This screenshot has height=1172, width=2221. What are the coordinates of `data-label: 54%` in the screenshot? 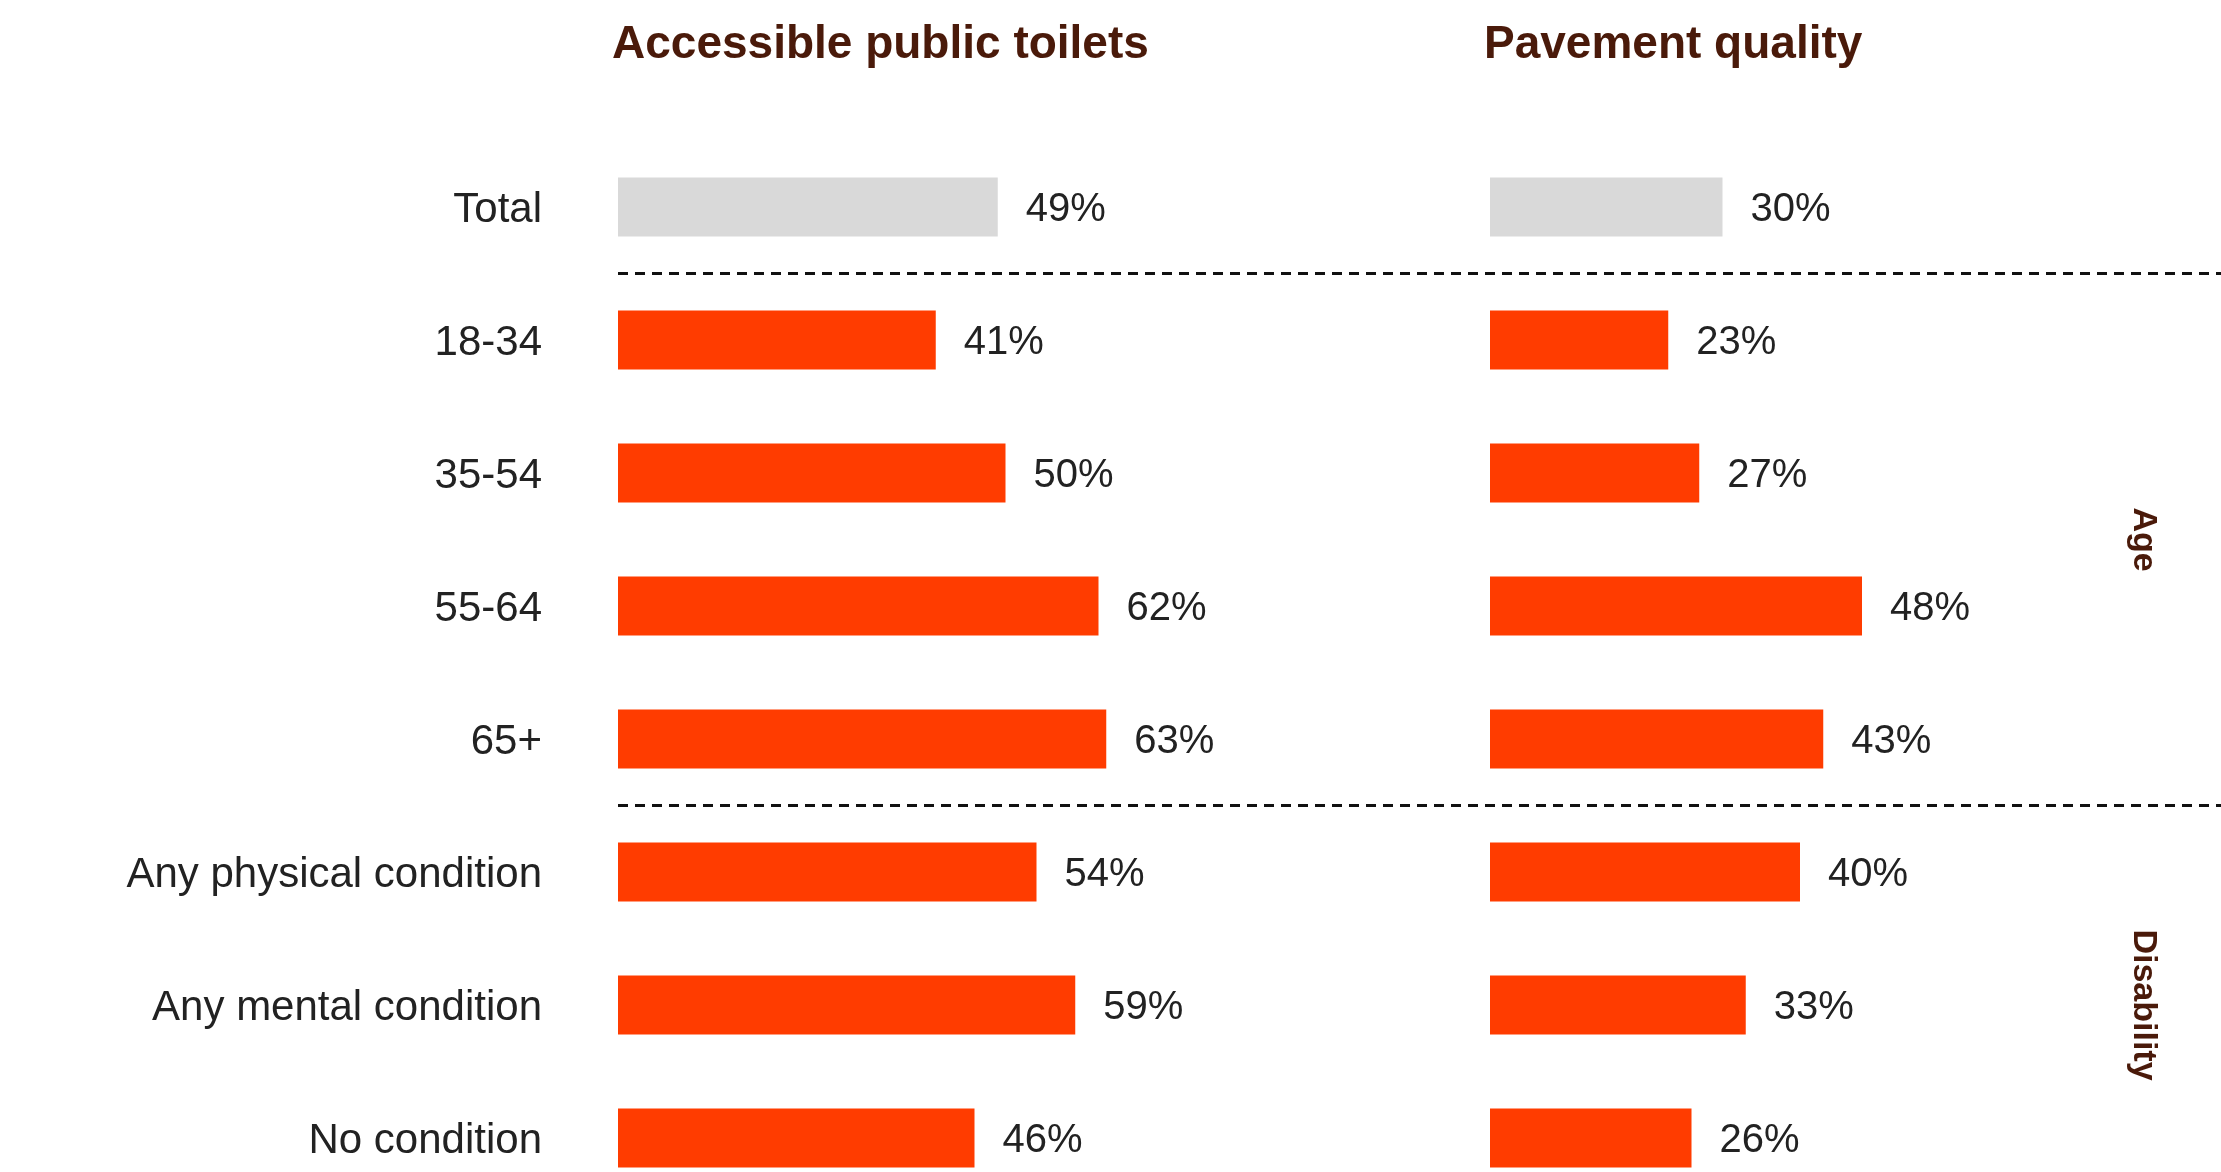 It's located at (1104, 872).